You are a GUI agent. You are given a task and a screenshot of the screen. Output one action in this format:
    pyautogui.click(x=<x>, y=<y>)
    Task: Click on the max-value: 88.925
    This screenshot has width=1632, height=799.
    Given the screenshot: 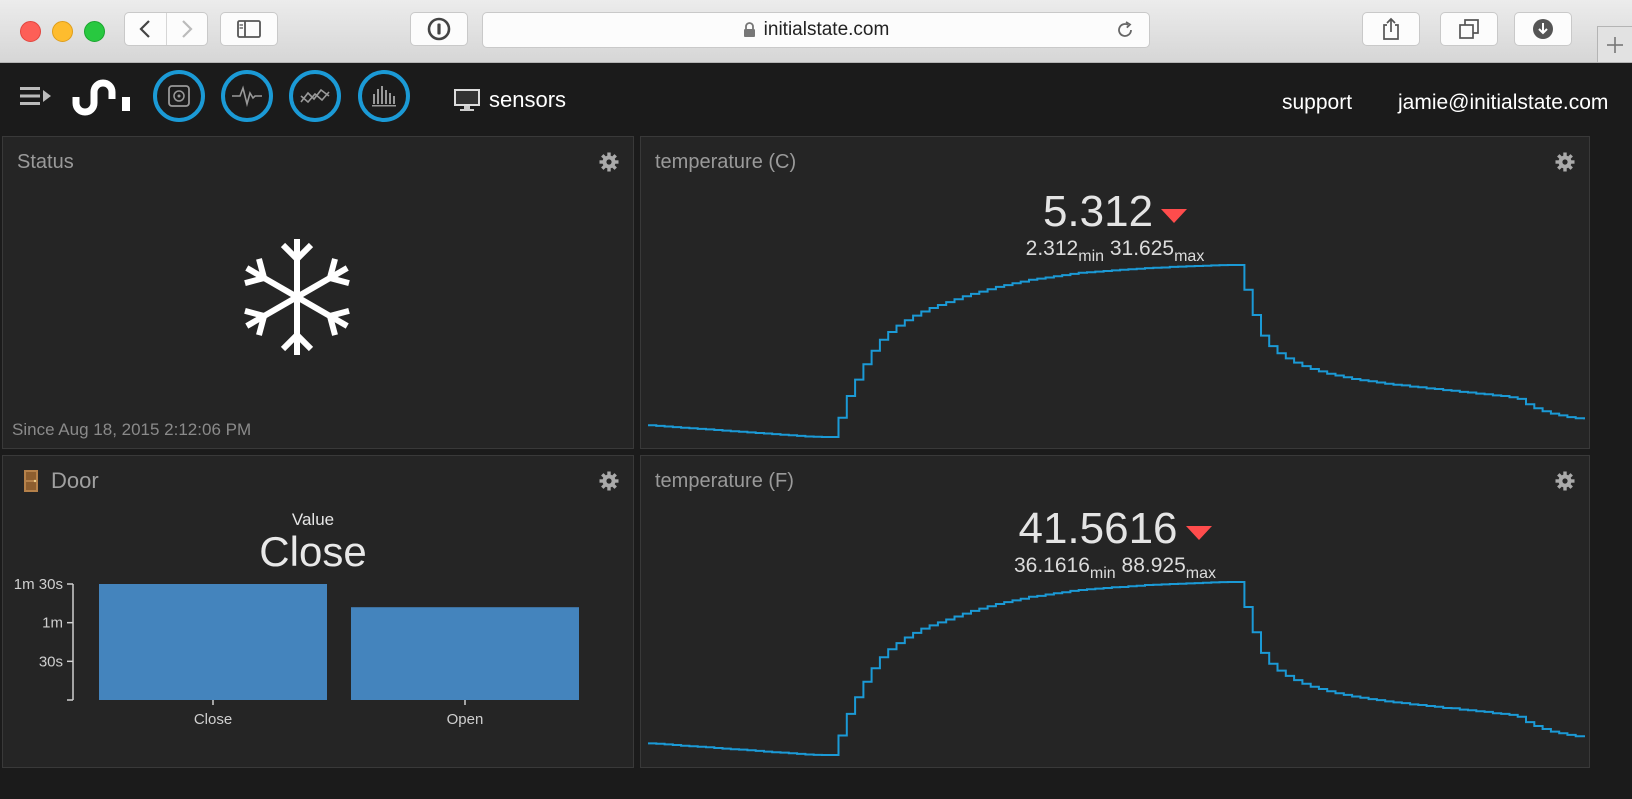 What is the action you would take?
    pyautogui.click(x=1153, y=565)
    